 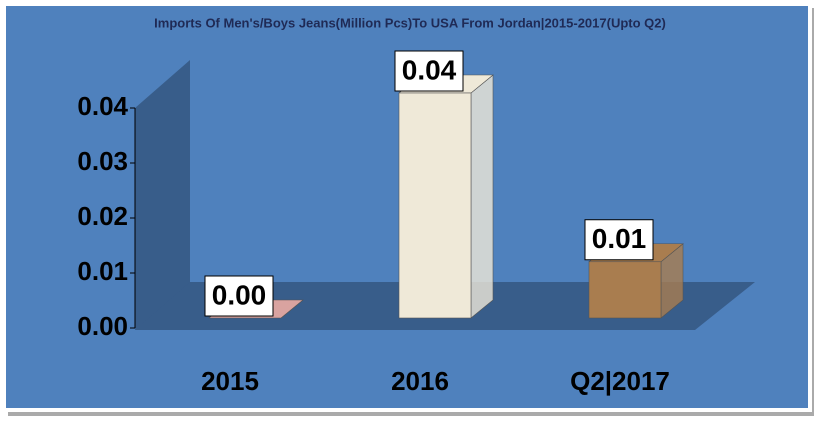 What do you see at coordinates (620, 381) in the screenshot?
I see `x-tick-label: Q2|2017` at bounding box center [620, 381].